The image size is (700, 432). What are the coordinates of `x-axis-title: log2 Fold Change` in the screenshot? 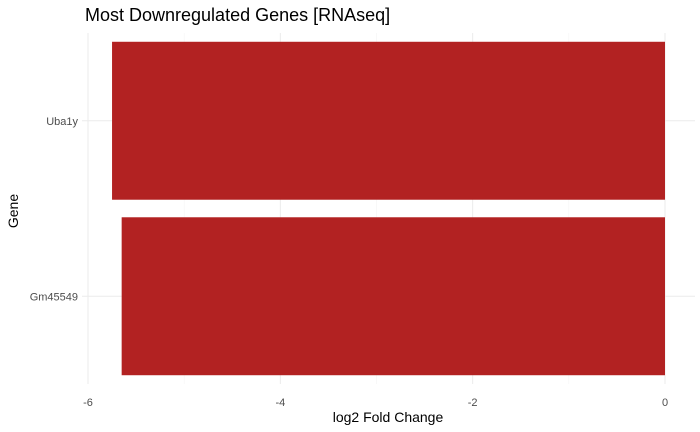 It's located at (388, 417).